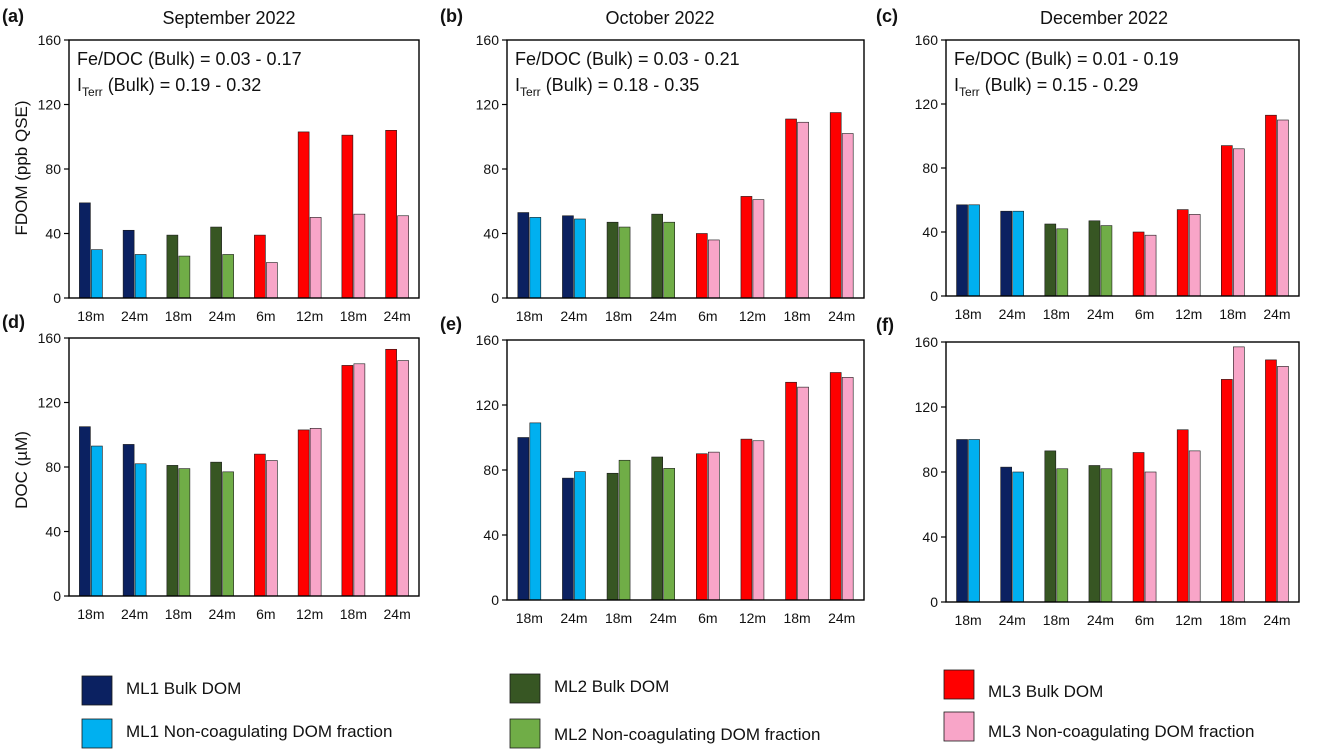 This screenshot has width=1325, height=752. What do you see at coordinates (228, 18) in the screenshot?
I see `chart-title: September 2022` at bounding box center [228, 18].